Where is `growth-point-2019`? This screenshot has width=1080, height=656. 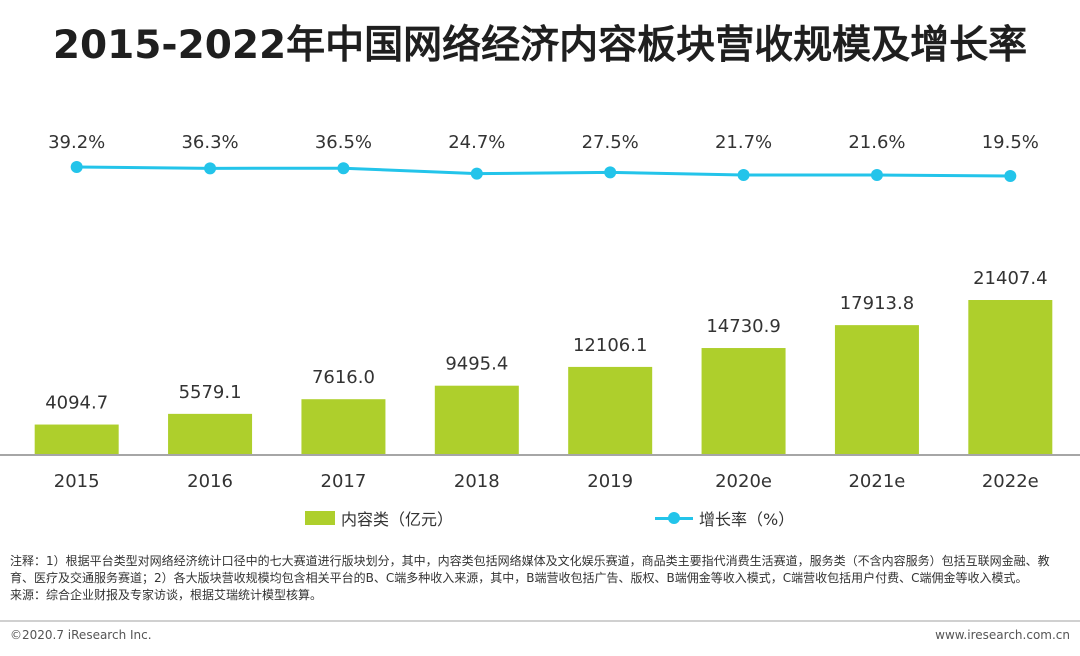 growth-point-2019 is located at coordinates (610, 172).